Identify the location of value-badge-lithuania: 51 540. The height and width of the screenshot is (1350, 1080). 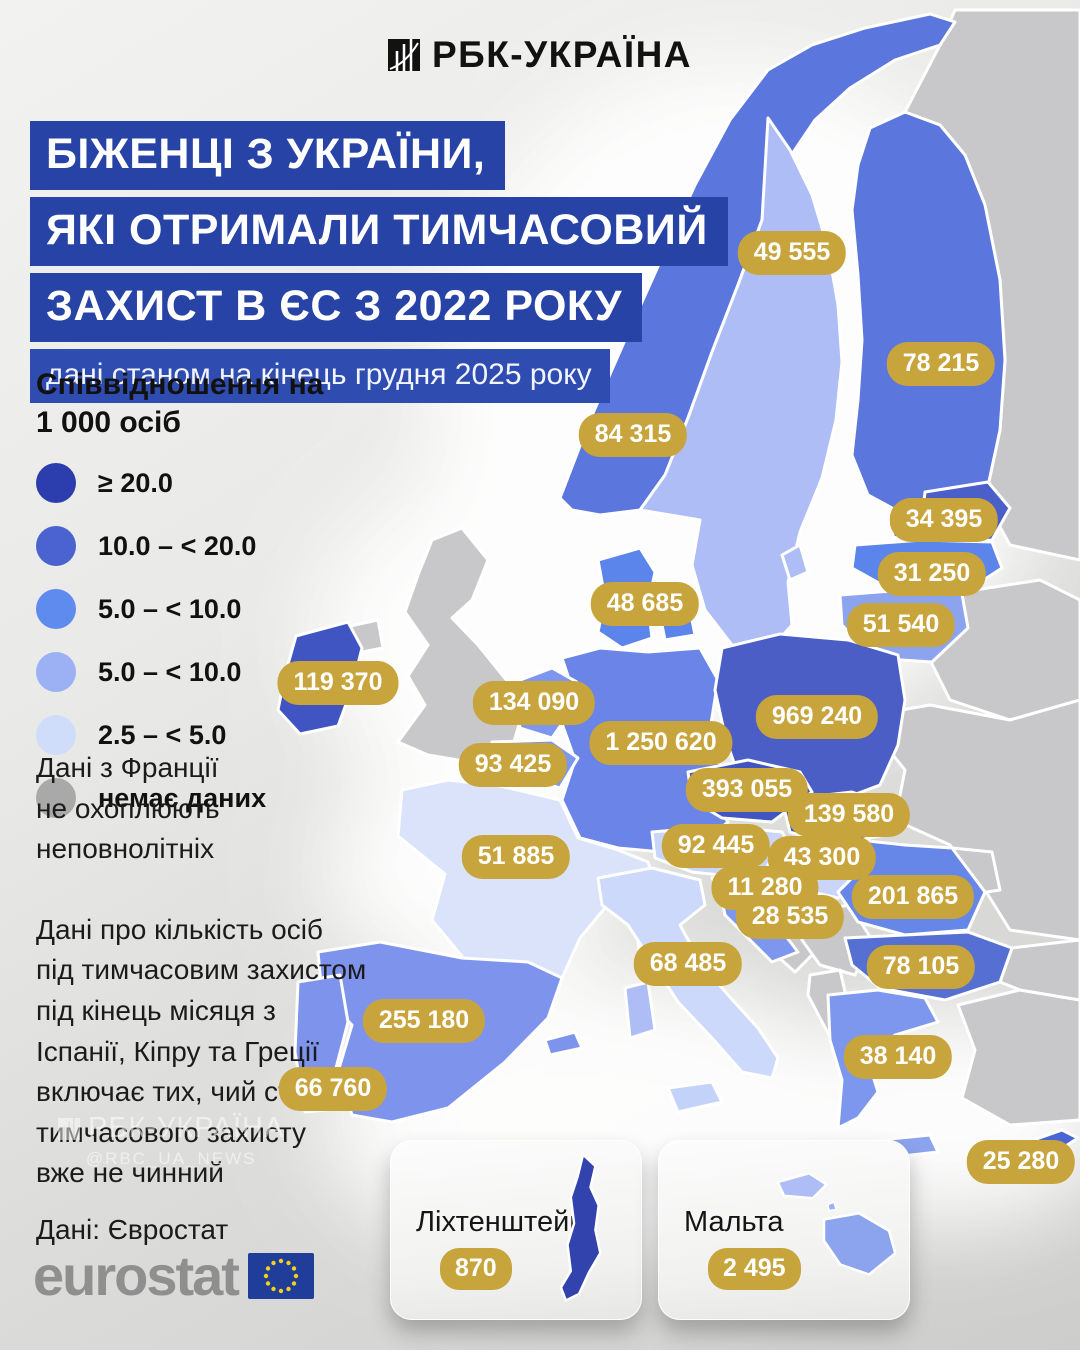
(901, 625).